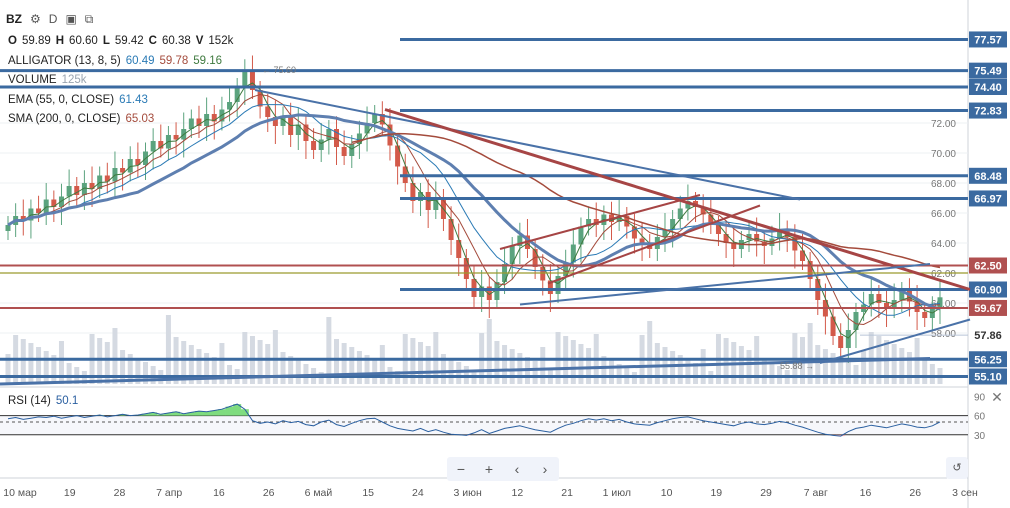 This screenshot has width=1010, height=508. Describe the element at coordinates (517, 469) in the screenshot. I see `scroll-left-button: ‹` at that location.